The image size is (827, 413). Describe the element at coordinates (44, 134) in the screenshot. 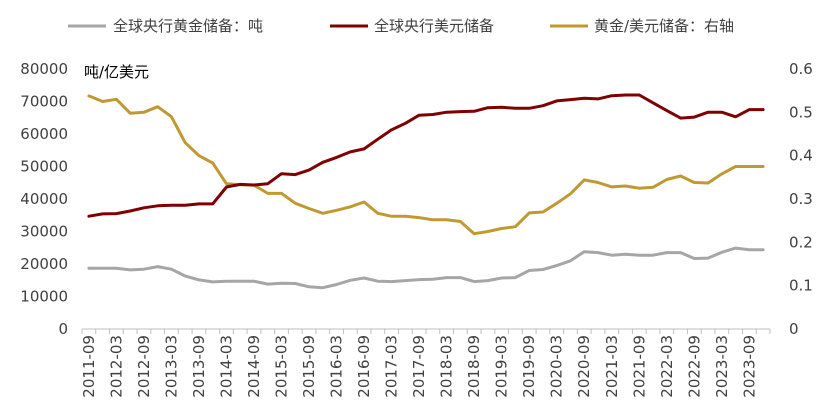

I see `left-tick-label: 60000` at that location.